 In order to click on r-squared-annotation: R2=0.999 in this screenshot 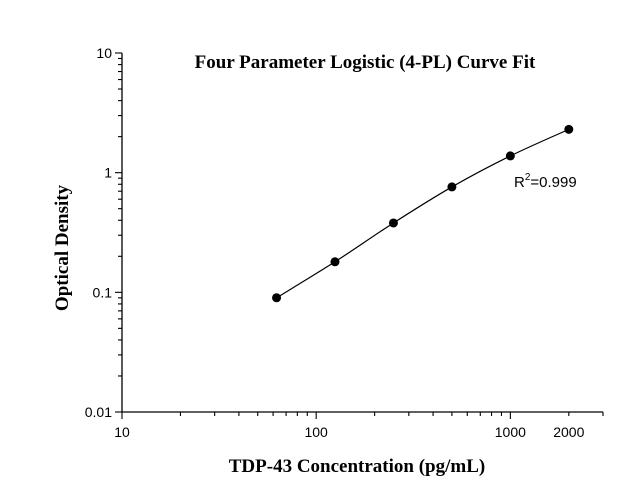, I will do `click(545, 181)`.